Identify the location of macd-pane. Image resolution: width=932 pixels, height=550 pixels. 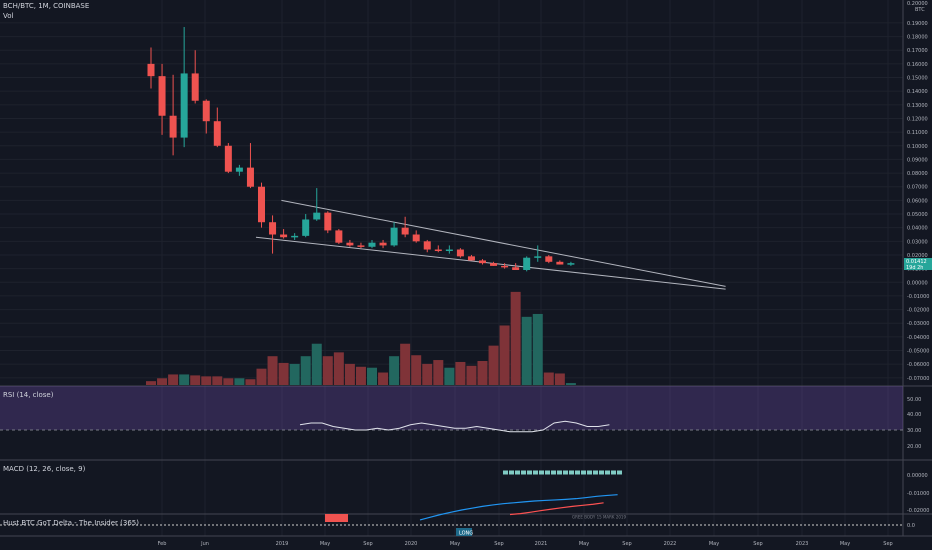
(520, 495).